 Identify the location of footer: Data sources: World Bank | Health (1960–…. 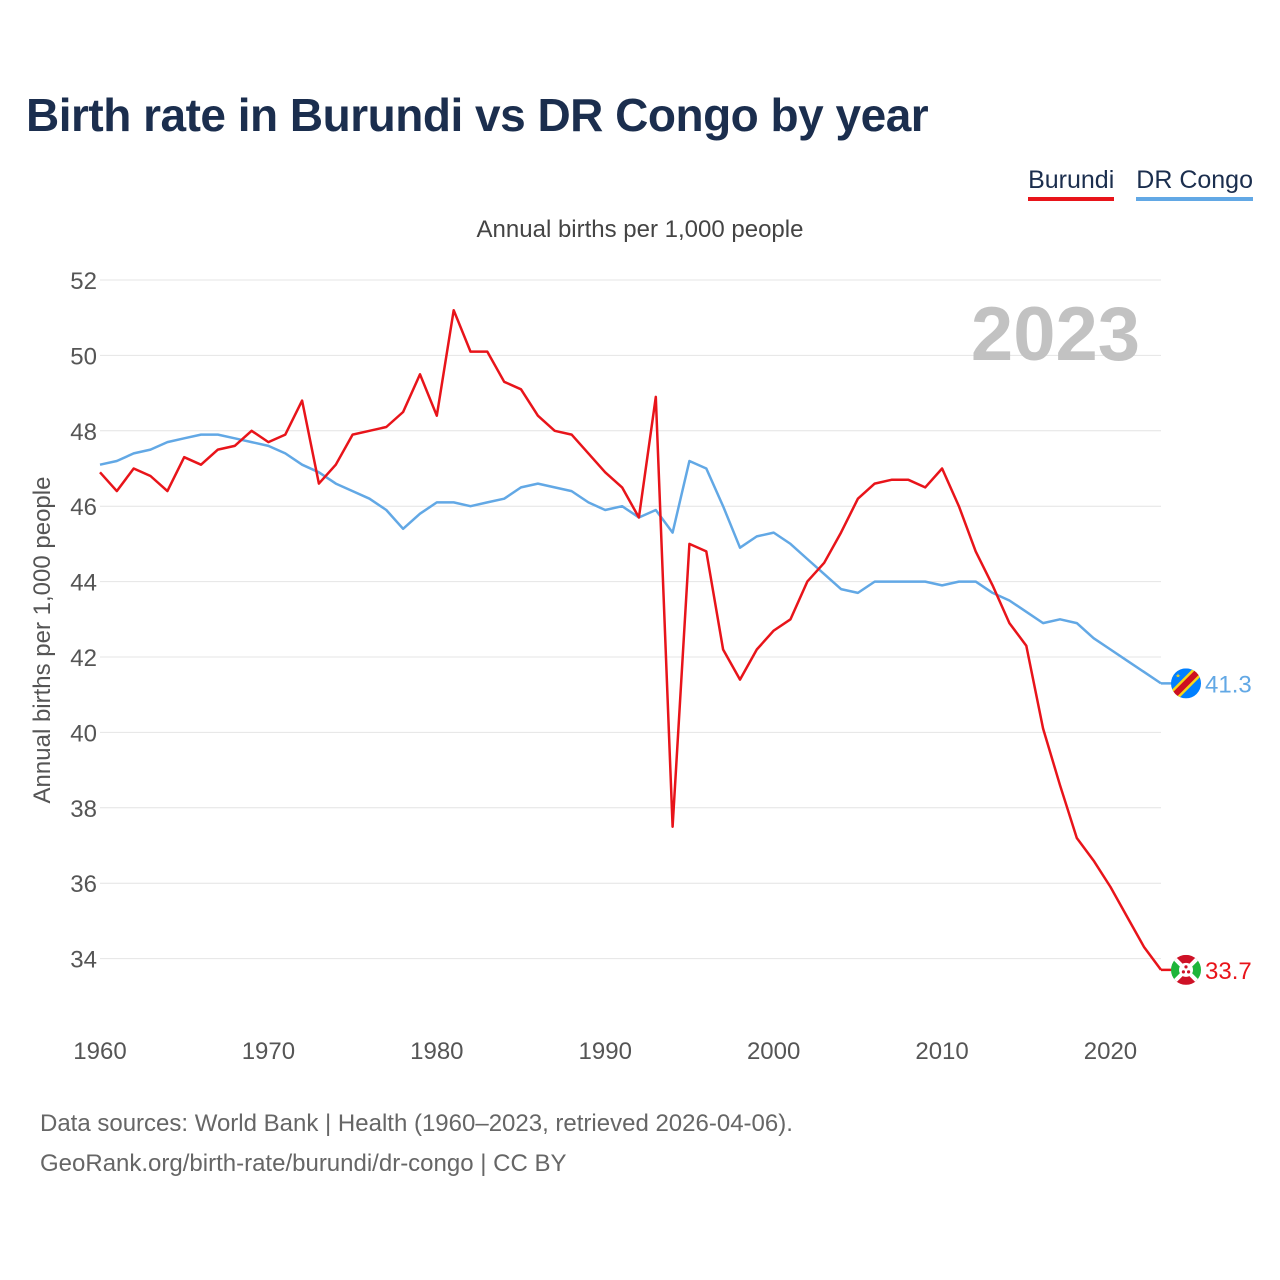
(416, 1144).